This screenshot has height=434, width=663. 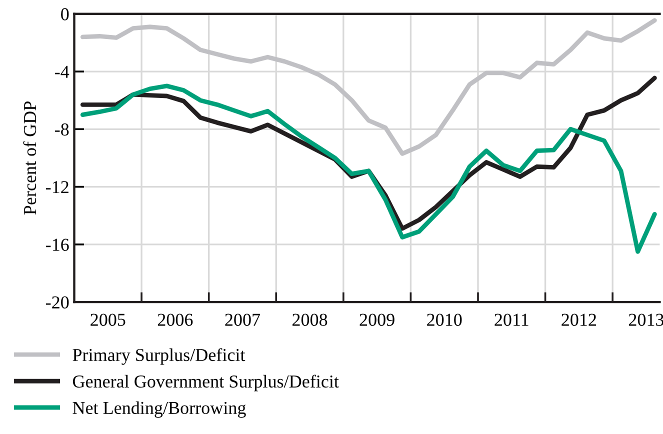 What do you see at coordinates (444, 320) in the screenshot?
I see `x-tick-label: 2010` at bounding box center [444, 320].